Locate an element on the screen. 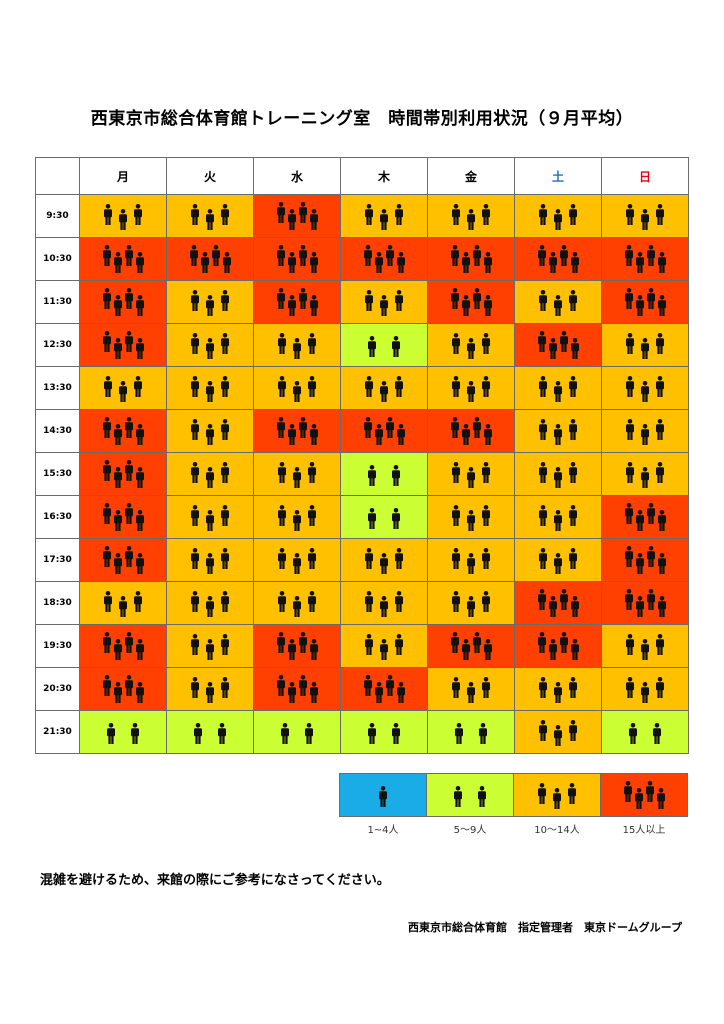  legend-swatch-row is located at coordinates (513, 795).